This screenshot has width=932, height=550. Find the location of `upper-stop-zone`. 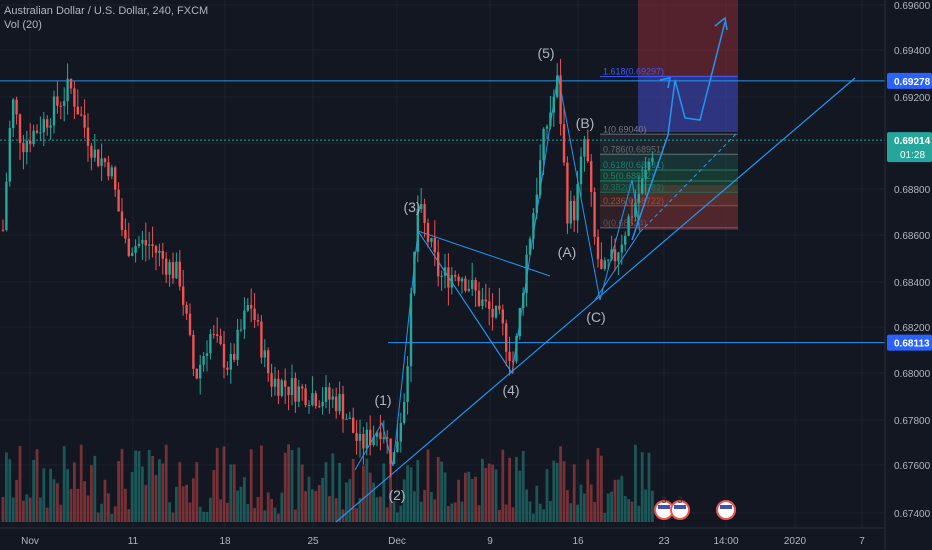

upper-stop-zone is located at coordinates (688, 37).